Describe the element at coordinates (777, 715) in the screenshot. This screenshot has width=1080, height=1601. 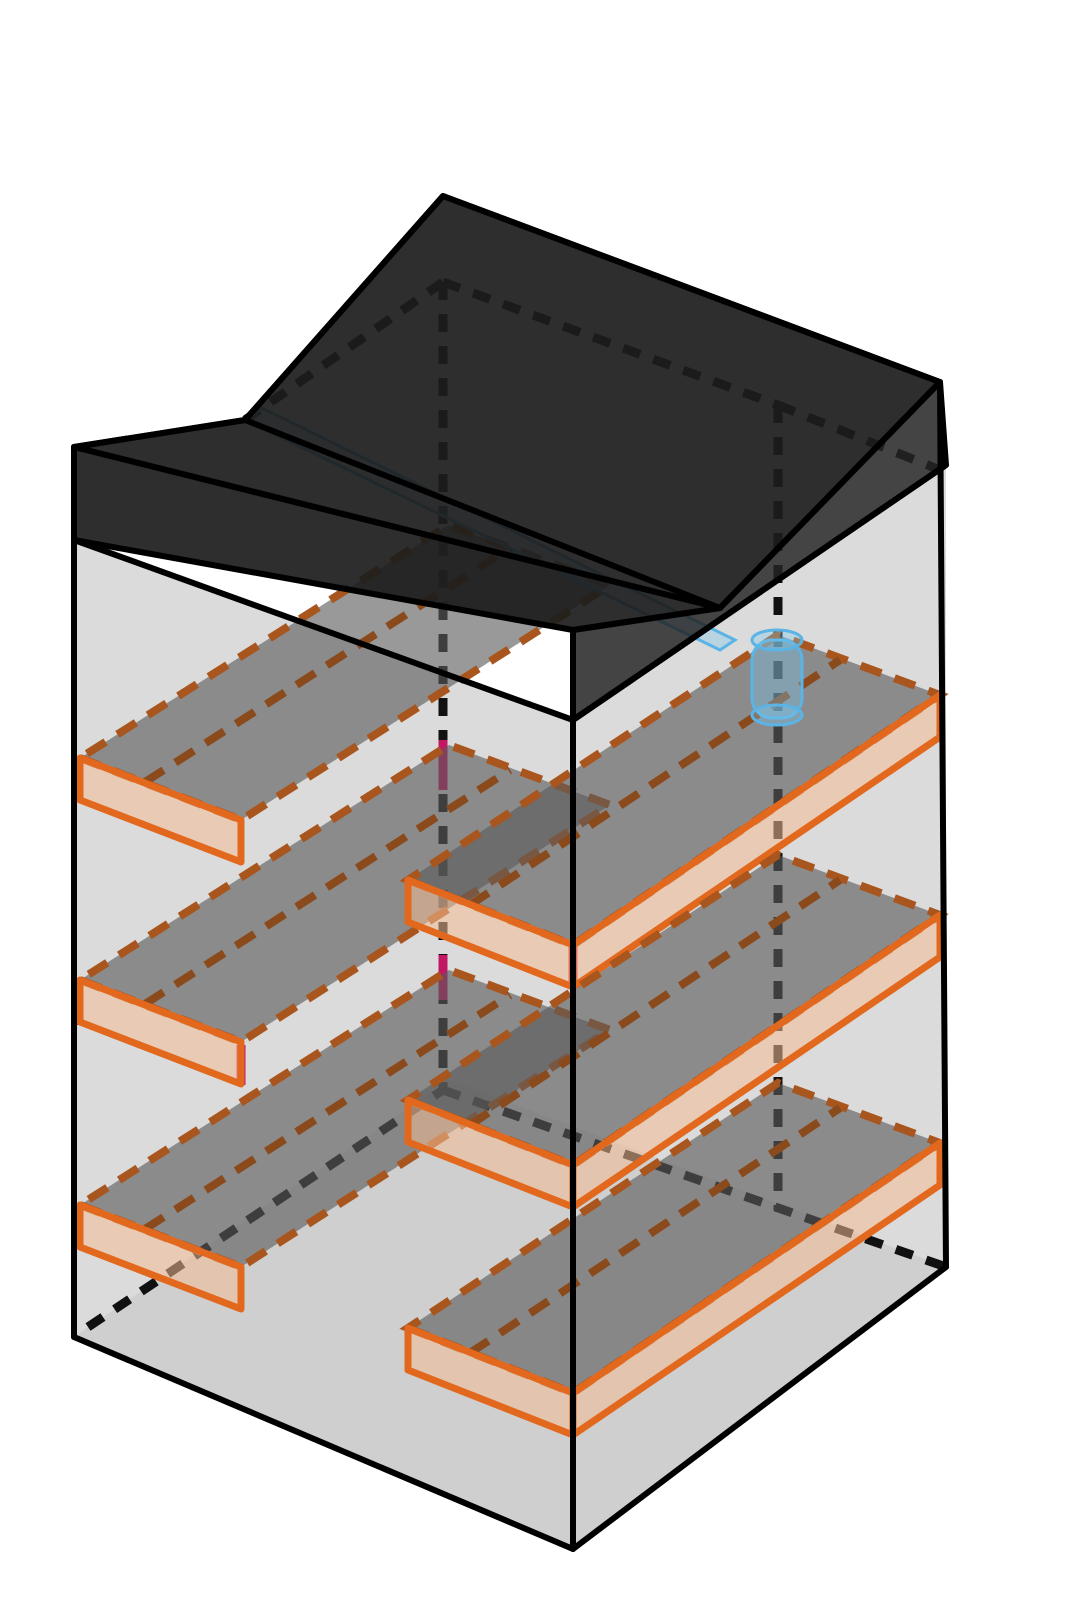
I see `light-well-bottom` at that location.